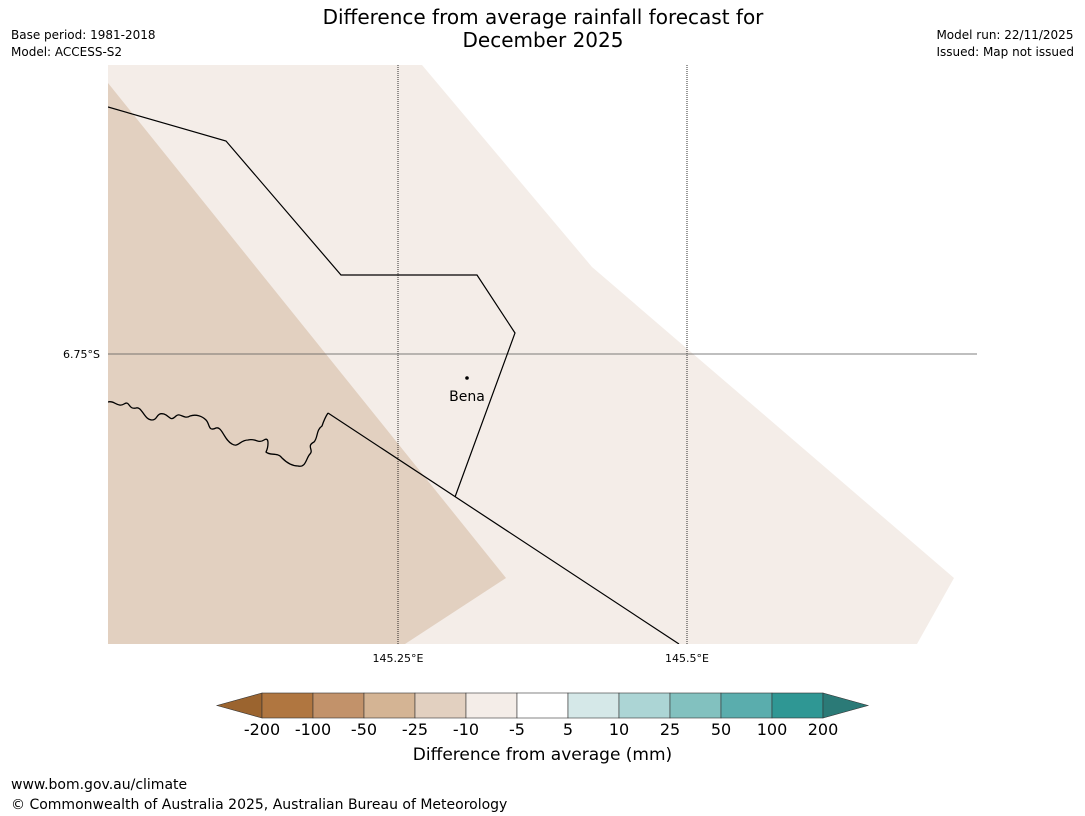  I want to click on metadata-left: Base period: 1981-2018 Model: ACCESS-S2, so click(83, 44).